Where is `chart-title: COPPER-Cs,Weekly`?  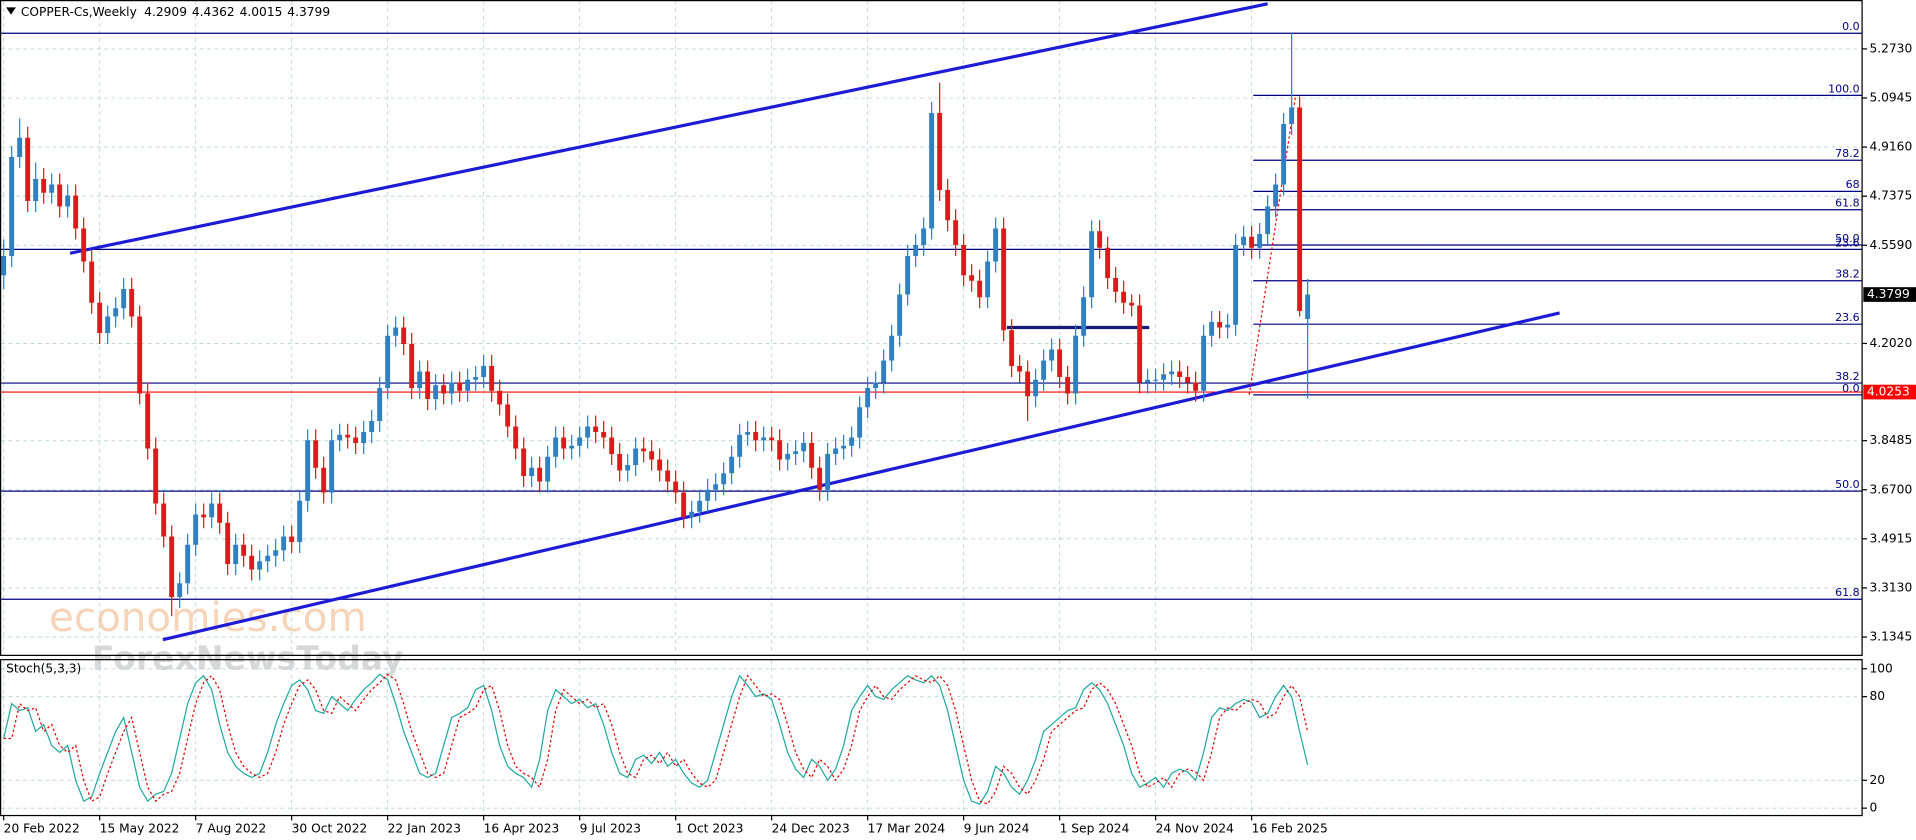 chart-title: COPPER-Cs,Weekly is located at coordinates (79, 12).